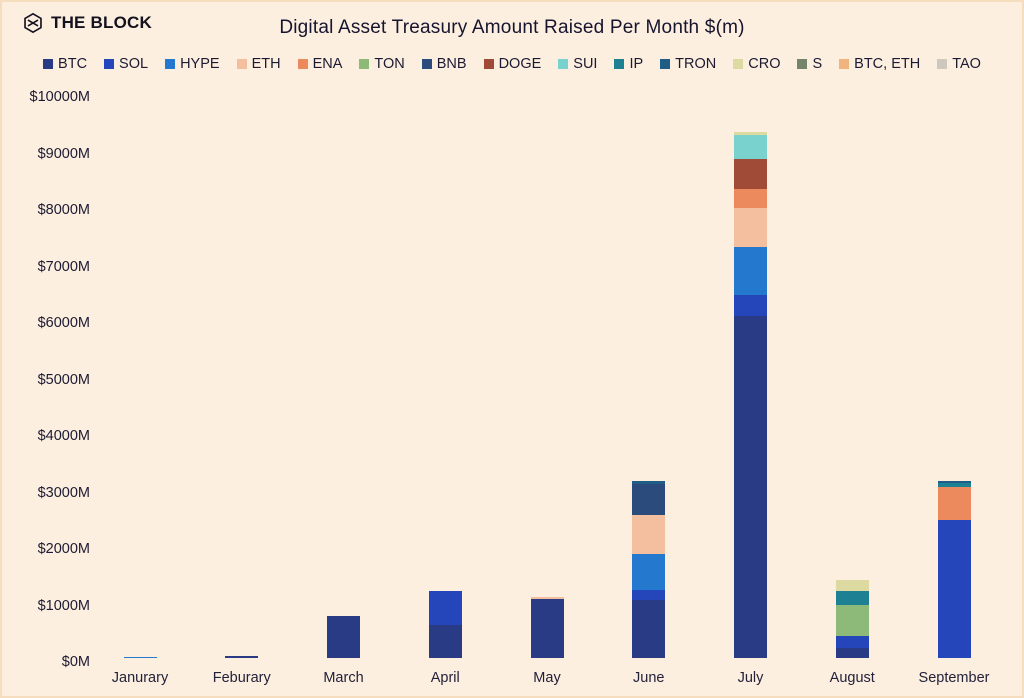 This screenshot has height=698, width=1024. Describe the element at coordinates (520, 64) in the screenshot. I see `legend-label: DOGE` at that location.